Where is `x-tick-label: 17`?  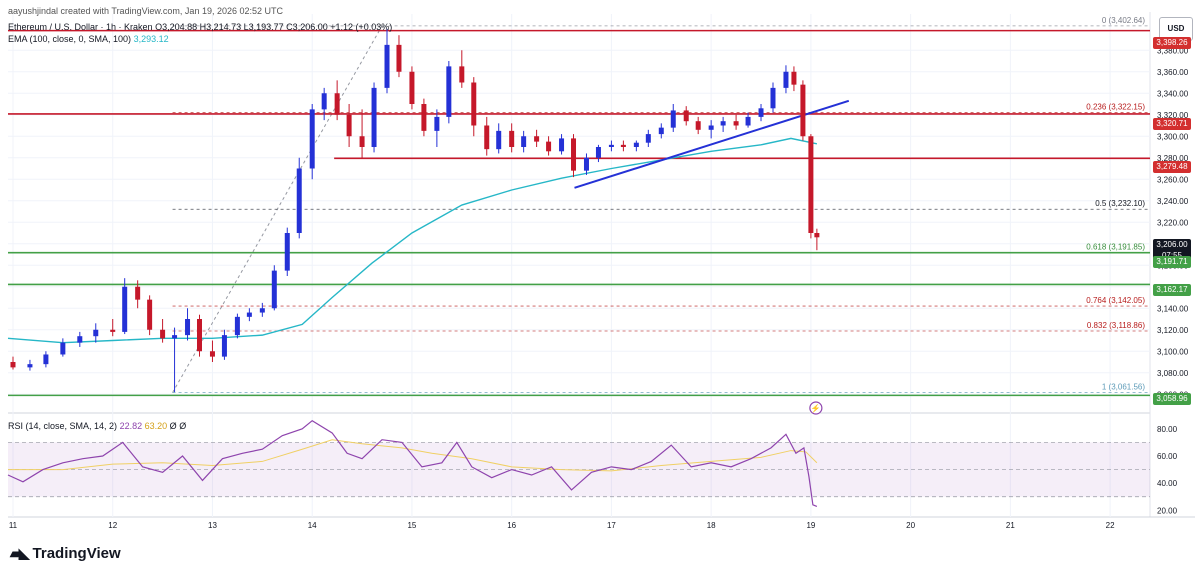 x-tick-label: 17 is located at coordinates (611, 525).